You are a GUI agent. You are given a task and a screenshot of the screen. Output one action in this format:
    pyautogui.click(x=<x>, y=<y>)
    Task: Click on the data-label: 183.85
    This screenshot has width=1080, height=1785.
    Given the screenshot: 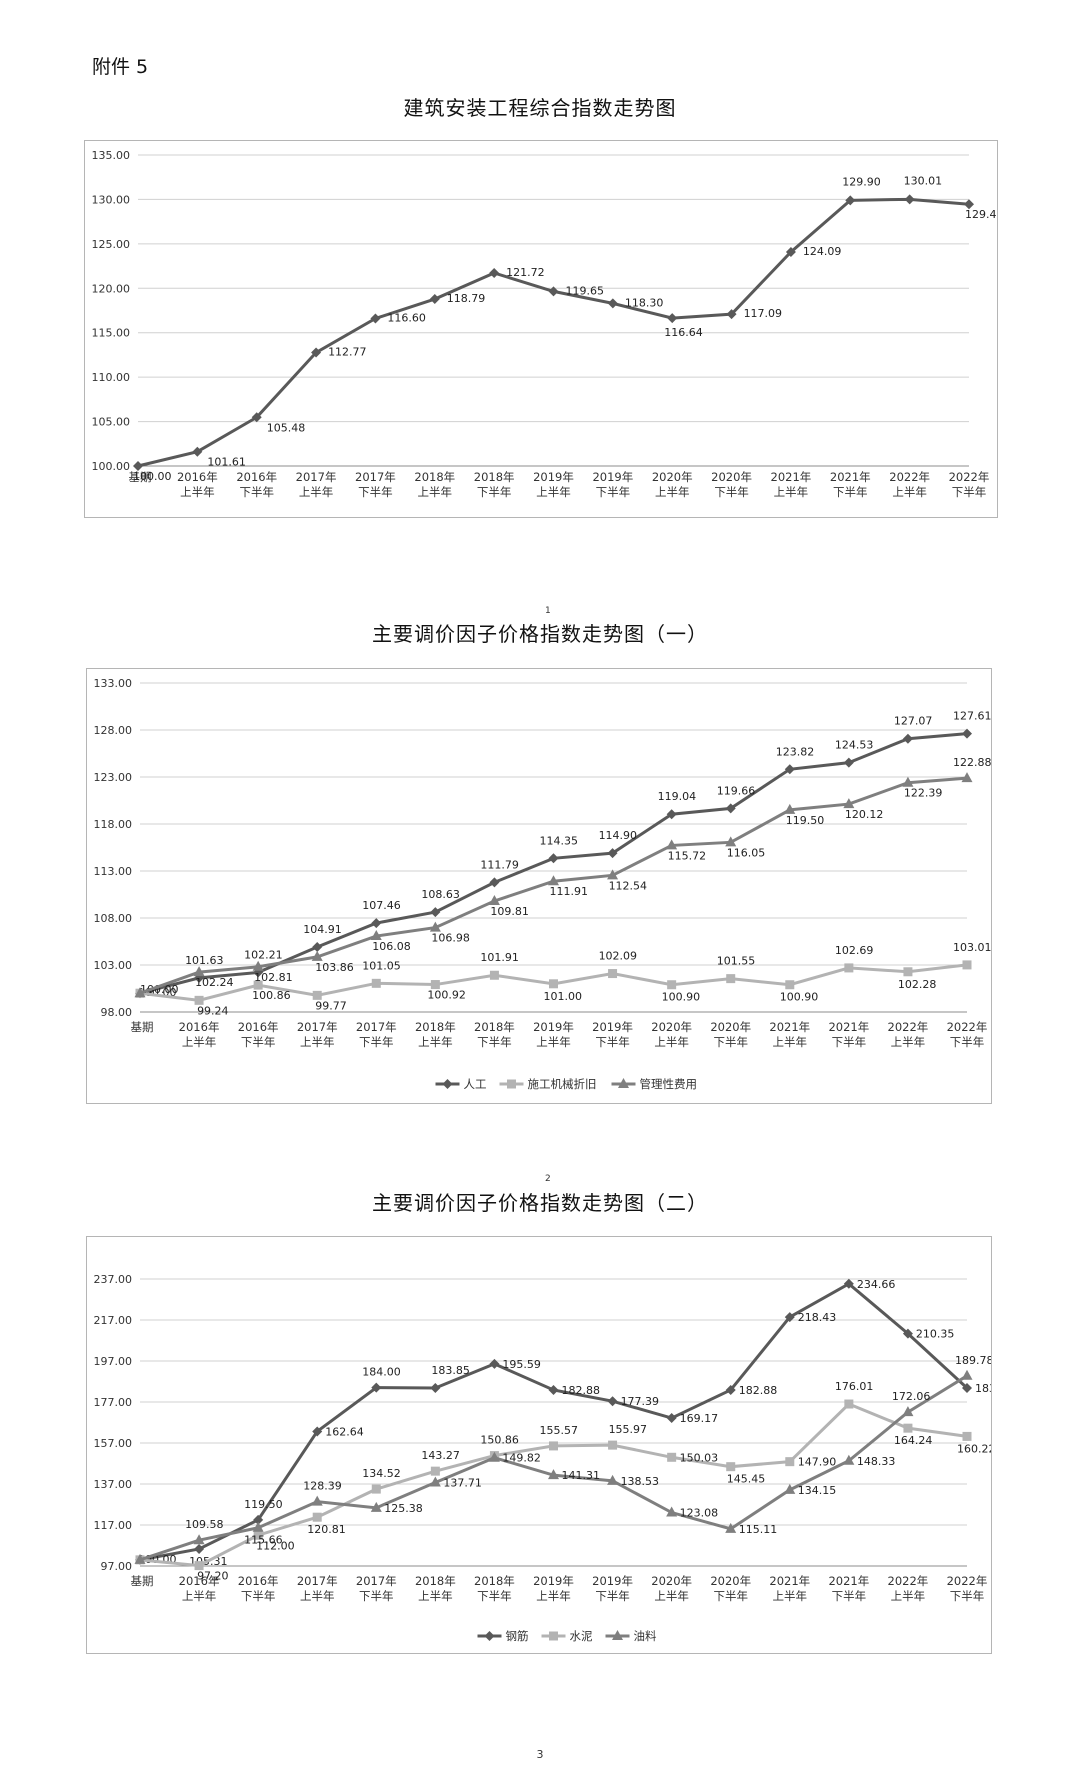 What is the action you would take?
    pyautogui.click(x=450, y=1370)
    